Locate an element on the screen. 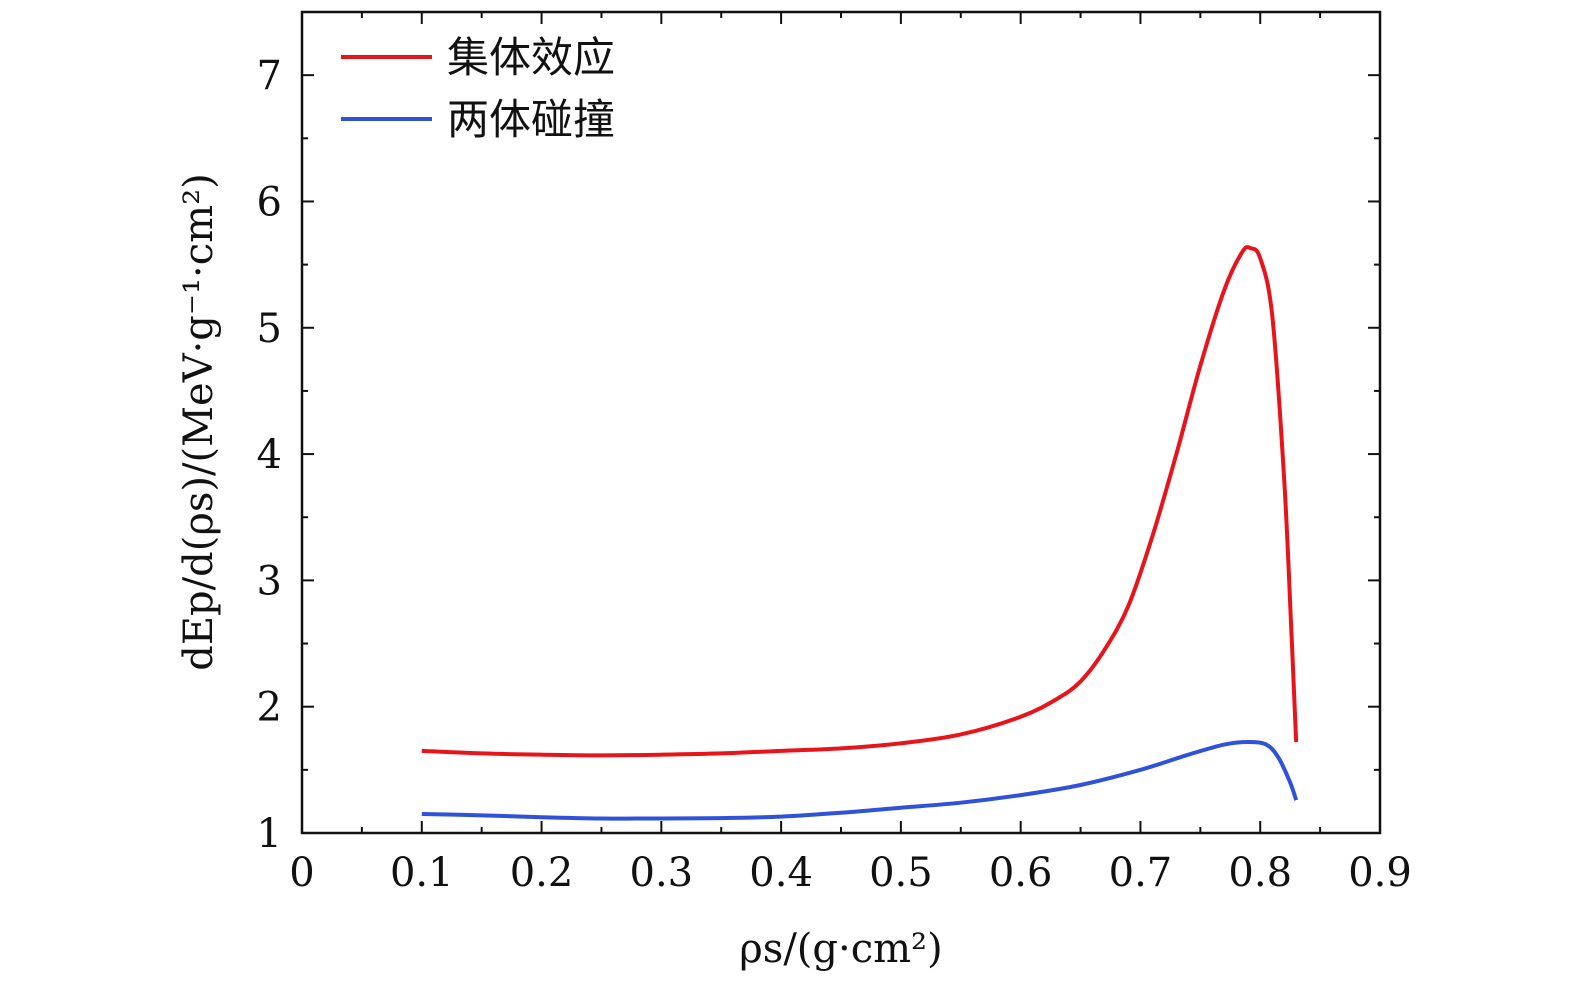 The height and width of the screenshot is (984, 1575). legend-label-0: 集体效应 is located at coordinates (531, 57).